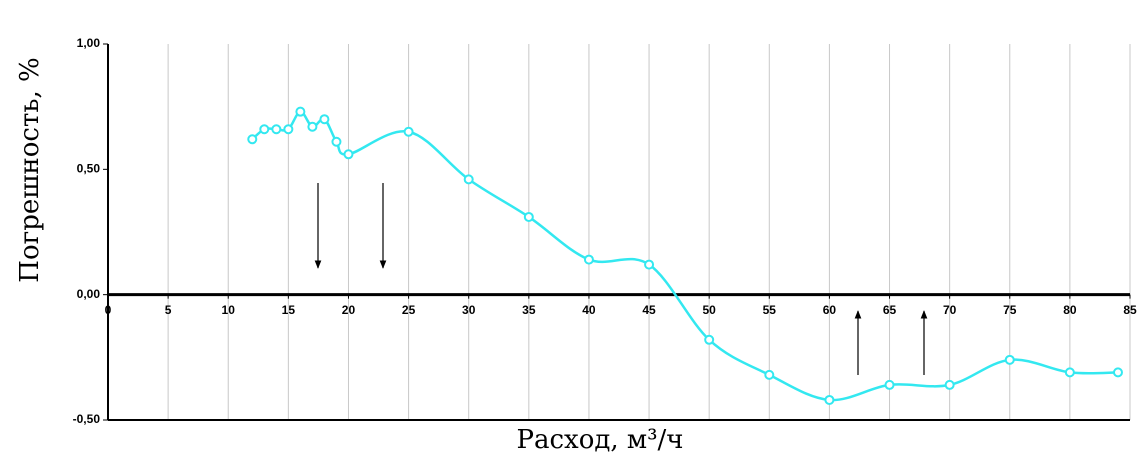  Describe the element at coordinates (1070, 310) in the screenshot. I see `x-tick-label: 80` at that location.